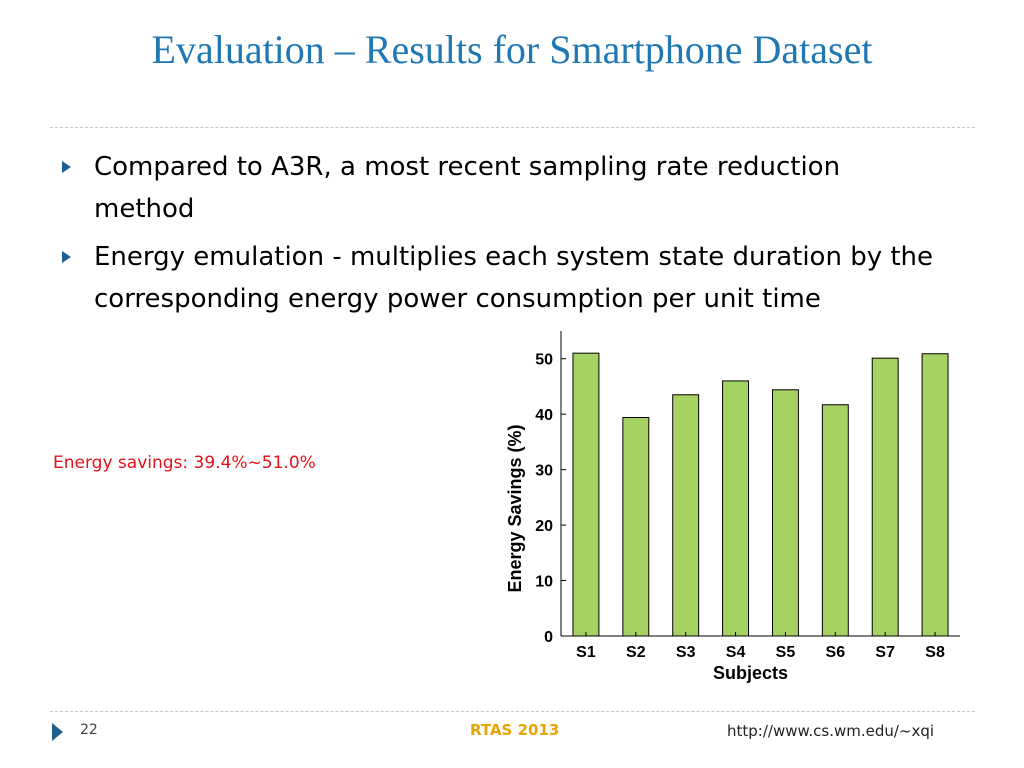  I want to click on y-tick-label: 50, so click(544, 360).